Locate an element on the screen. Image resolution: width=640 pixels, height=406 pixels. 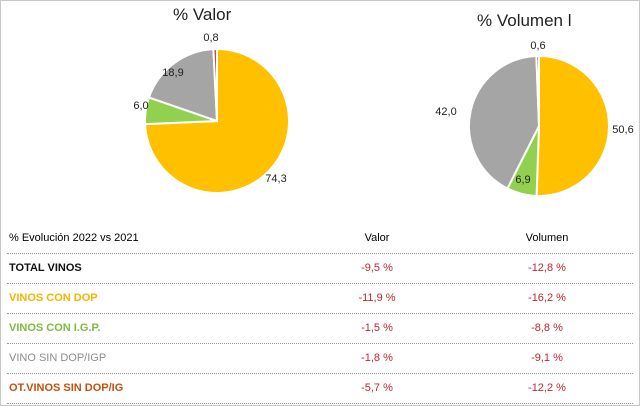
row-volumen: -8,8 % is located at coordinates (547, 328).